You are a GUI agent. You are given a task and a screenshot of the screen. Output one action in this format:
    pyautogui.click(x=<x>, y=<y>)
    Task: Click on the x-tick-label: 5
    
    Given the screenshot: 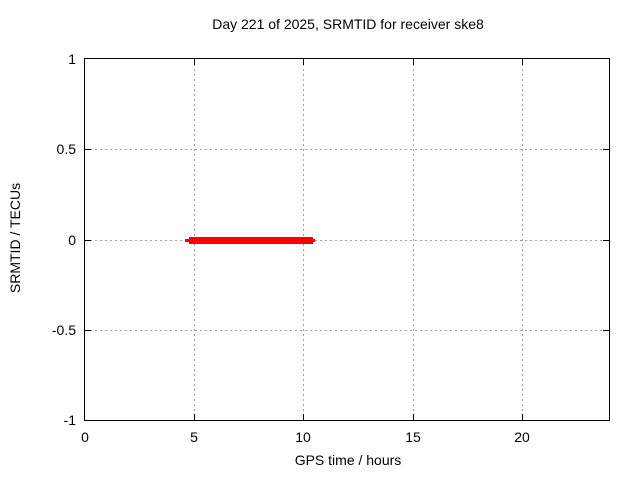 What is the action you would take?
    pyautogui.click(x=194, y=437)
    